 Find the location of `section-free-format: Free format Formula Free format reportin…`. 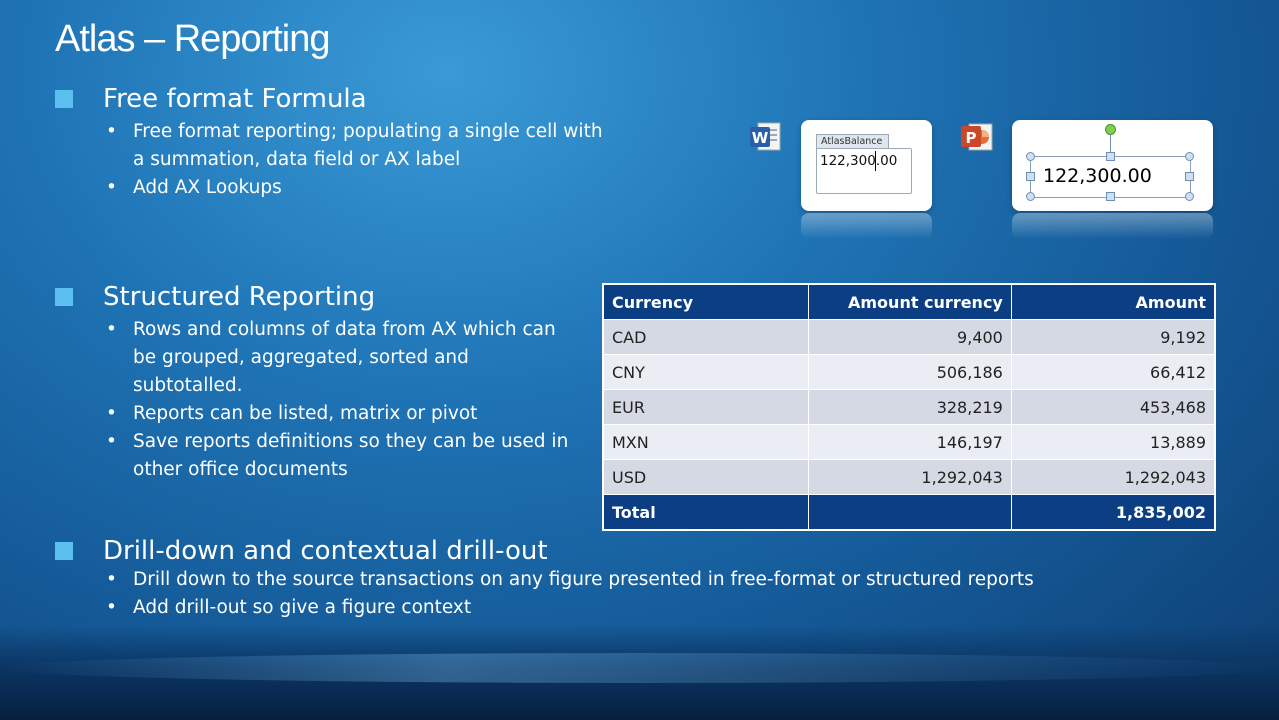

section-free-format: Free format Formula Free format reportin… is located at coordinates (335, 143).